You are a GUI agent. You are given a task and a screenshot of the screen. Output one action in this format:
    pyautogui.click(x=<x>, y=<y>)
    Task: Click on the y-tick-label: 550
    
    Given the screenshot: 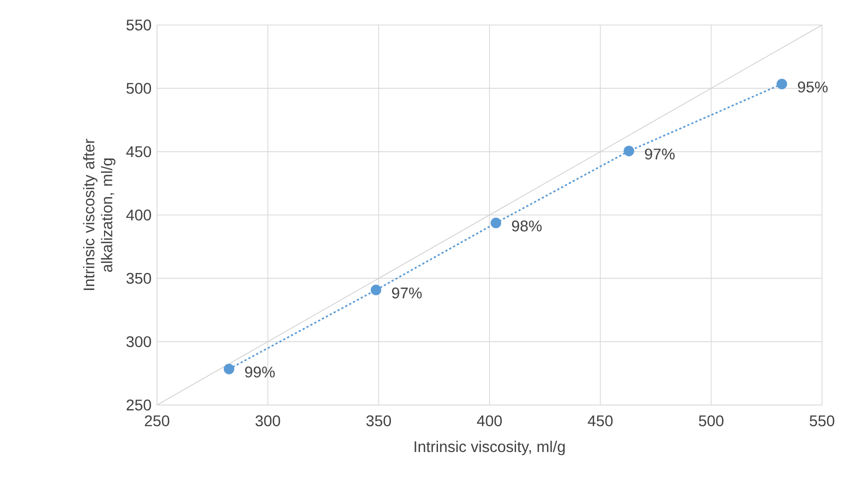 What is the action you would take?
    pyautogui.click(x=139, y=25)
    